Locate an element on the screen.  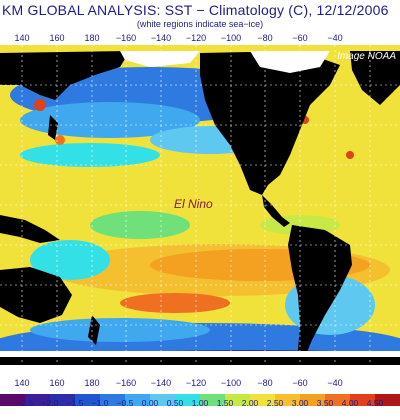
scale-label: −1.0 is located at coordinates (100, 403).